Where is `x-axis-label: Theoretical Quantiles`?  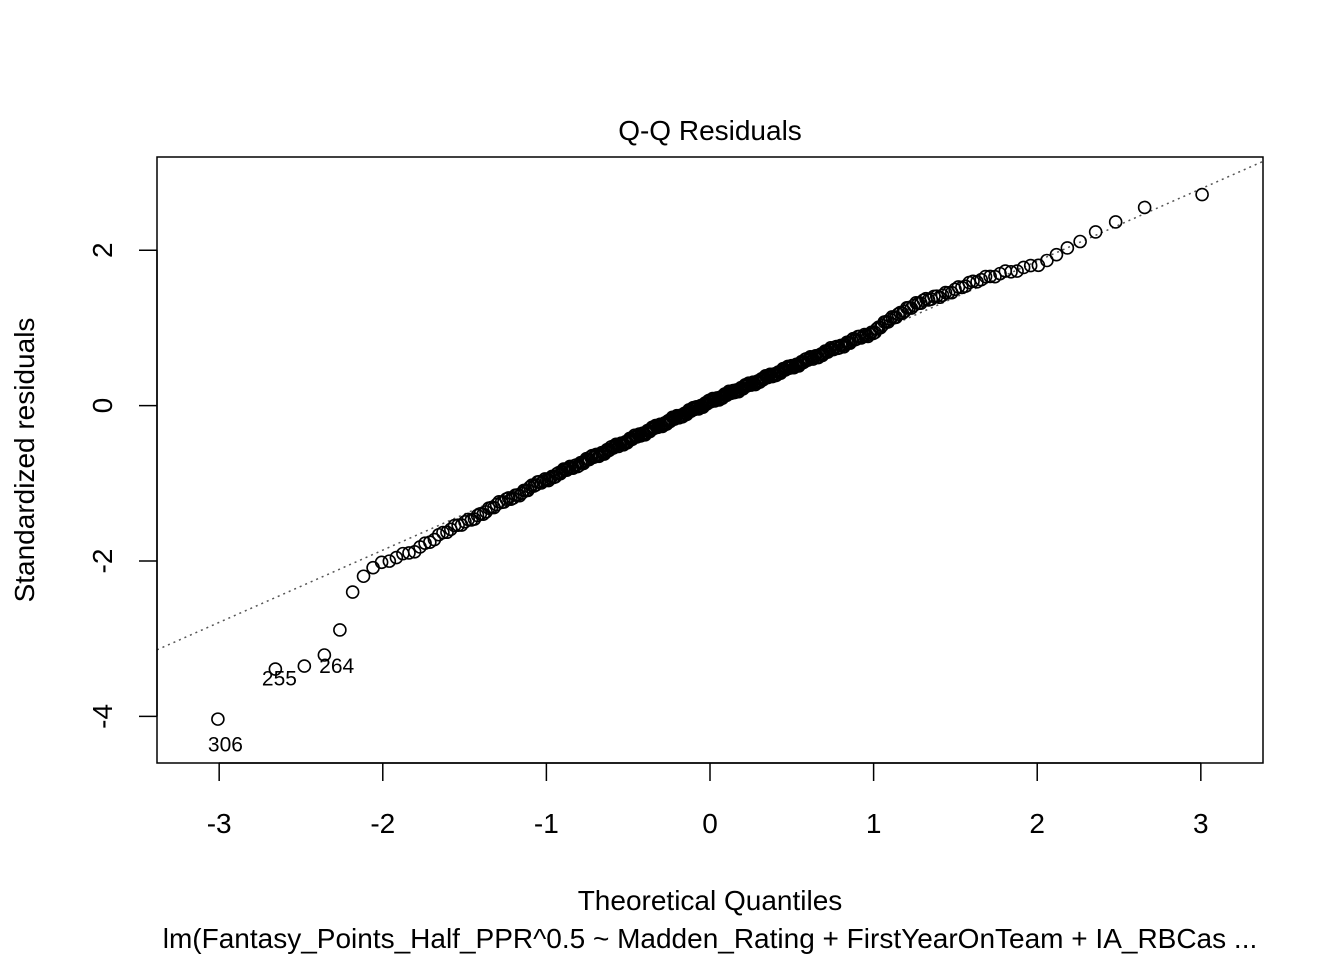
x-axis-label: Theoretical Quantiles is located at coordinates (710, 900).